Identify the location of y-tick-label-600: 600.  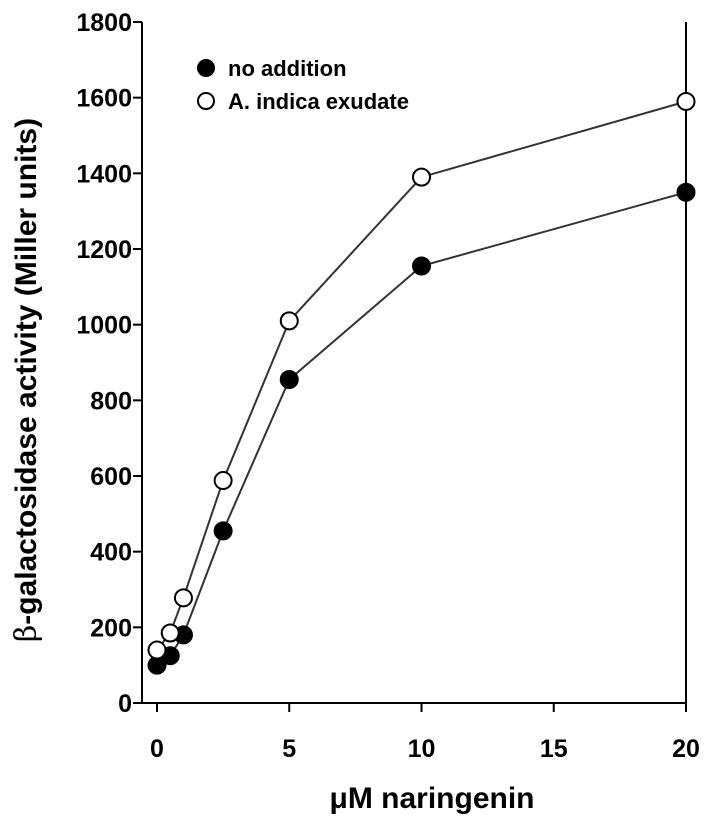
(111, 477).